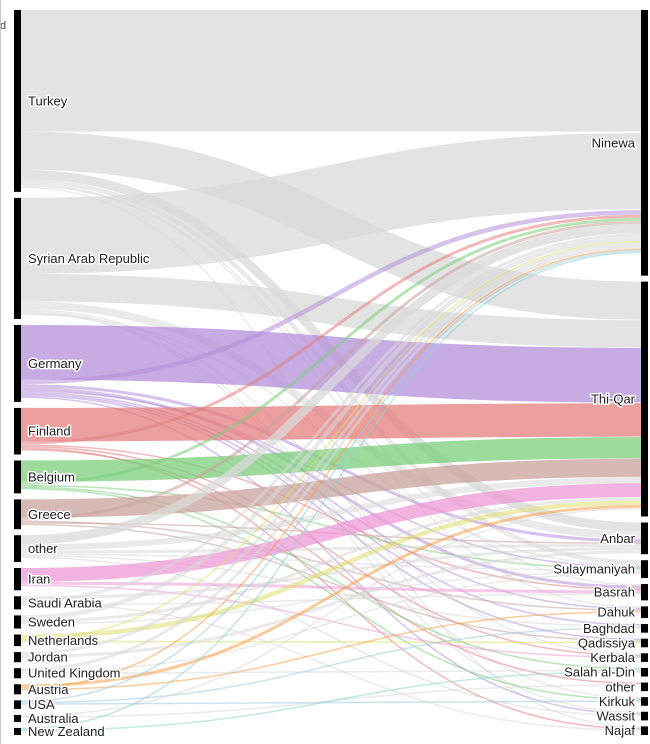 The height and width of the screenshot is (744, 650). I want to click on source-label-australia: Australia, so click(53, 718).